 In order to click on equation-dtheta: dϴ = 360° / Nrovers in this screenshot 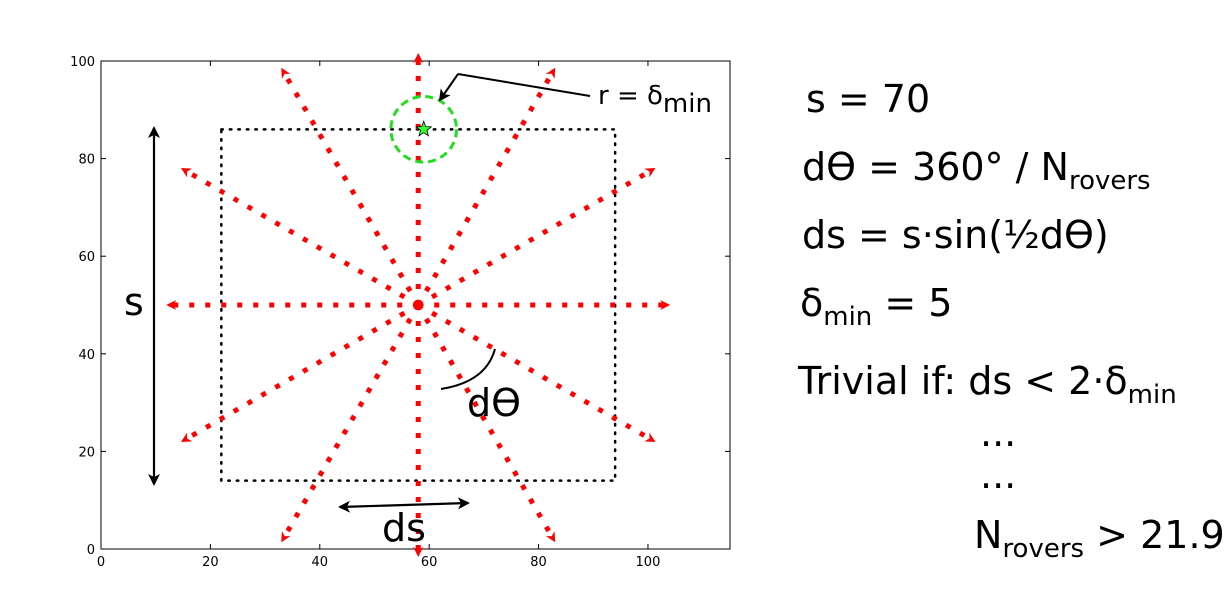, I will do `click(976, 170)`.